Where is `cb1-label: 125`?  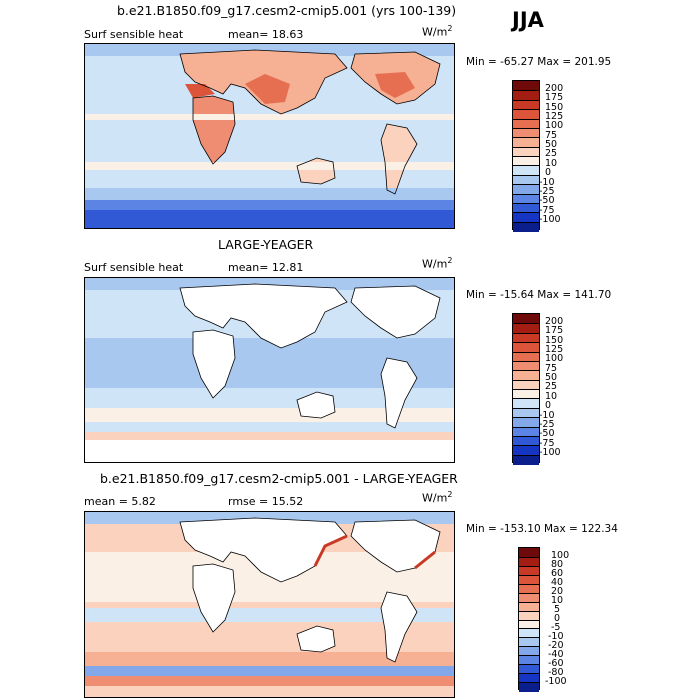 cb1-label: 125 is located at coordinates (554, 116).